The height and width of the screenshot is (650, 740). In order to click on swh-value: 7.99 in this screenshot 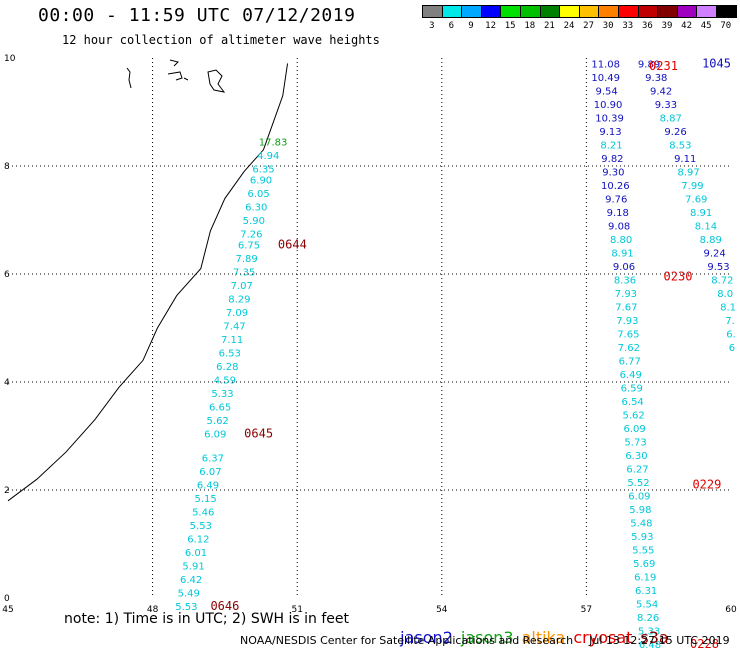, I will do `click(692, 186)`.